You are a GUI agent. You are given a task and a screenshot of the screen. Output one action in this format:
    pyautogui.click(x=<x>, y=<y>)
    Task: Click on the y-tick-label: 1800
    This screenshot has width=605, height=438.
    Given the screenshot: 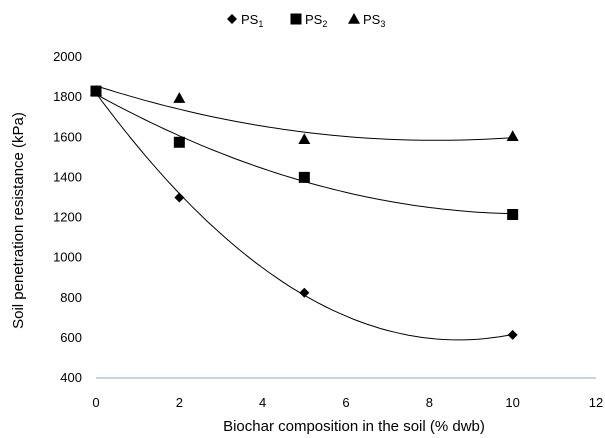 What is the action you would take?
    pyautogui.click(x=67, y=96)
    